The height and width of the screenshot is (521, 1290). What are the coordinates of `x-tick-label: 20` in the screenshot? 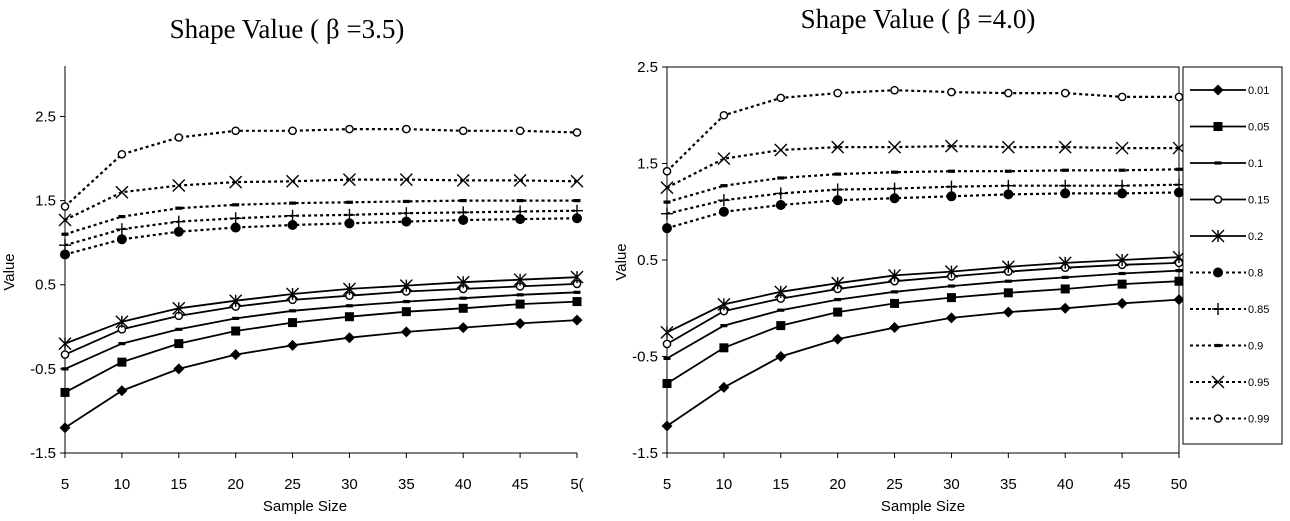 It's located at (837, 484).